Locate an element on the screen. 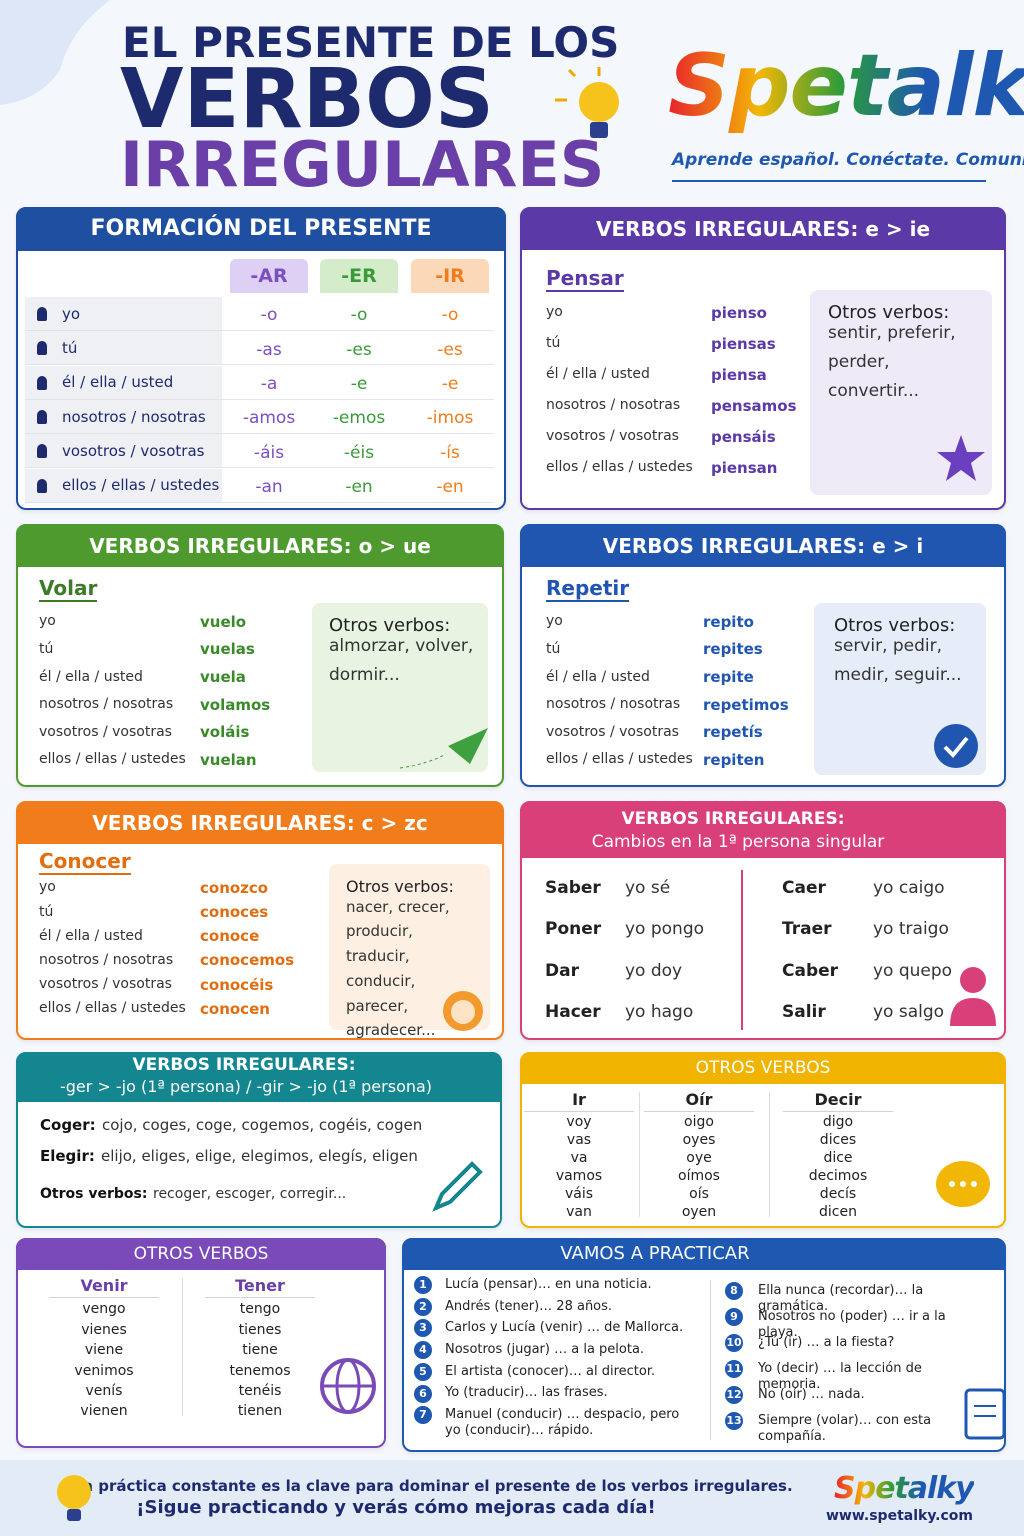 This screenshot has width=1024, height=1536. exercise: ¿Tú (ir) … a la fiesta? is located at coordinates (826, 1342).